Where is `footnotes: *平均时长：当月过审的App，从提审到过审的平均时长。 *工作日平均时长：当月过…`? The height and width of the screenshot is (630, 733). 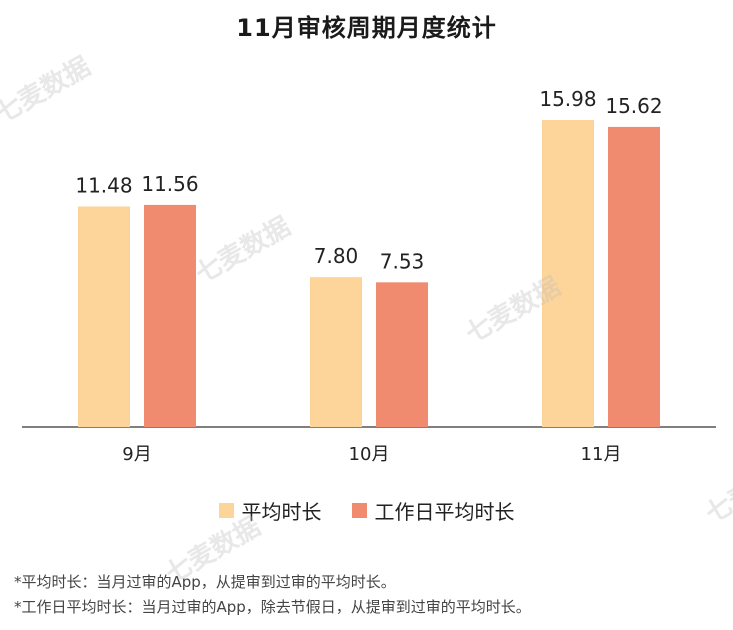
footnotes: *平均时长：当月过审的App，从提审到过审的平均时长。 *工作日平均时长：当月过… is located at coordinates (272, 595).